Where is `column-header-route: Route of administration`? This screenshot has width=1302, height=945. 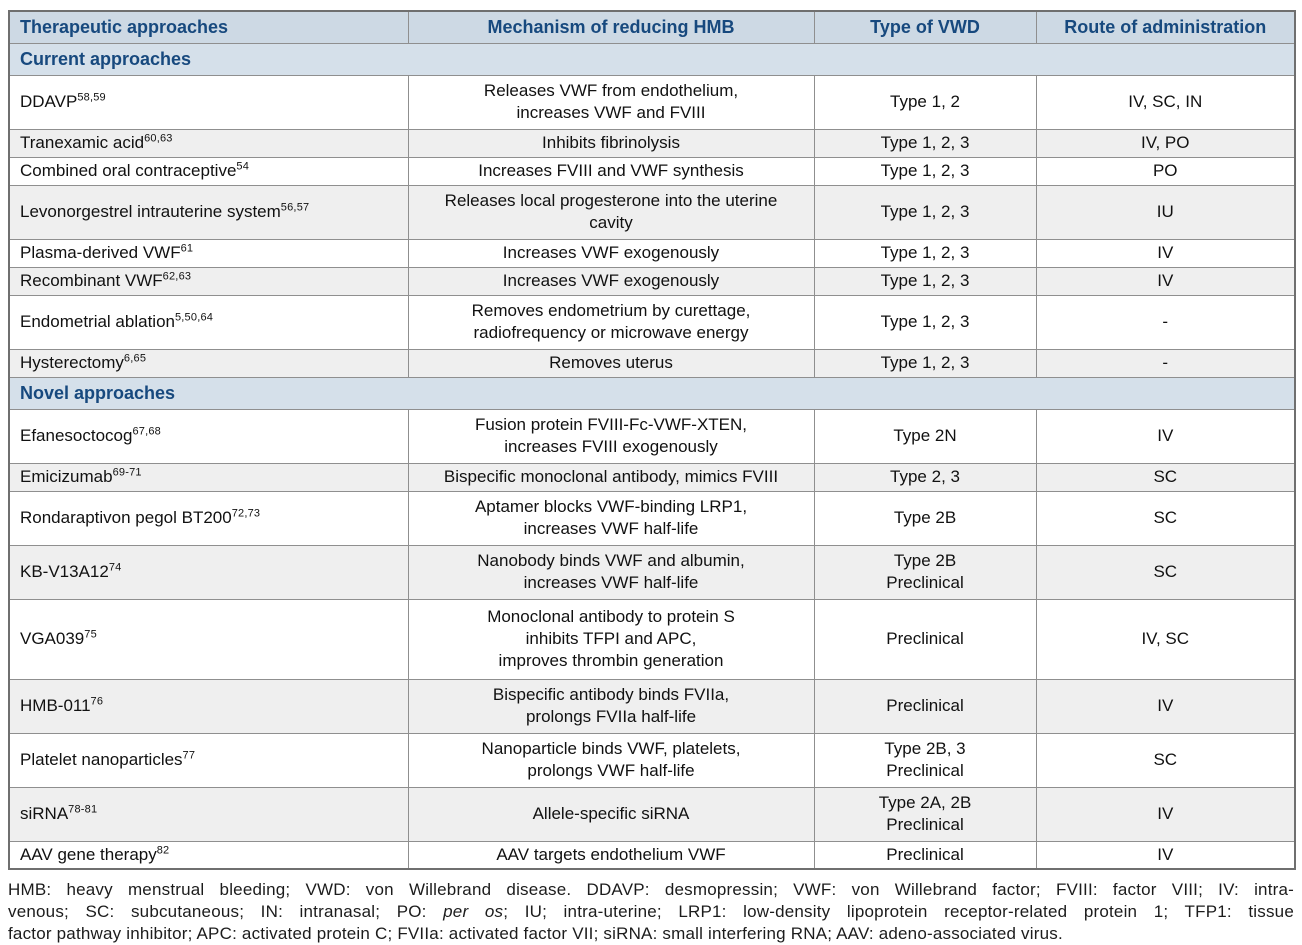
column-header-route: Route of administration is located at coordinates (1165, 27).